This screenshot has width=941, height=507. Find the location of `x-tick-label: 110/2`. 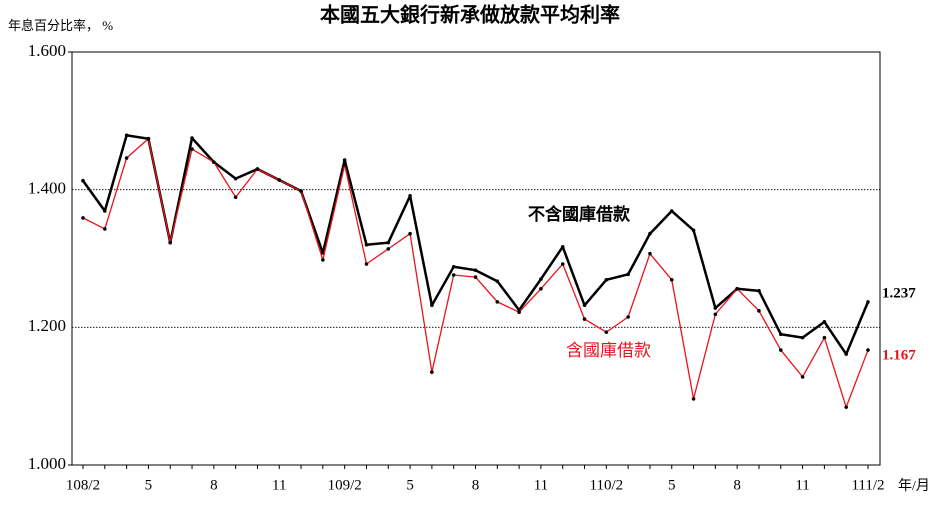

x-tick-label: 110/2 is located at coordinates (607, 485).